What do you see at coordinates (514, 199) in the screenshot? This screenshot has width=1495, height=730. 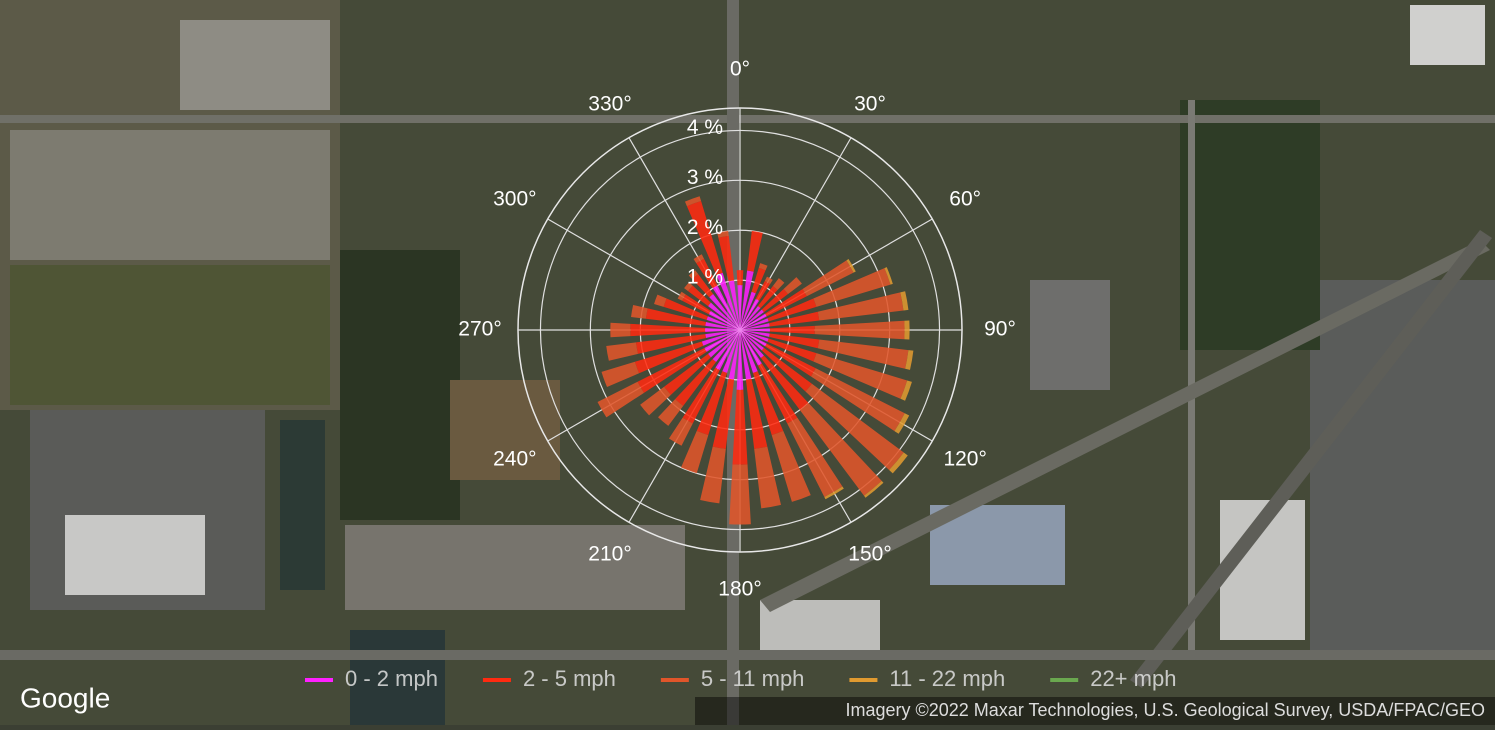 I see `angular-tick-label: 300°` at bounding box center [514, 199].